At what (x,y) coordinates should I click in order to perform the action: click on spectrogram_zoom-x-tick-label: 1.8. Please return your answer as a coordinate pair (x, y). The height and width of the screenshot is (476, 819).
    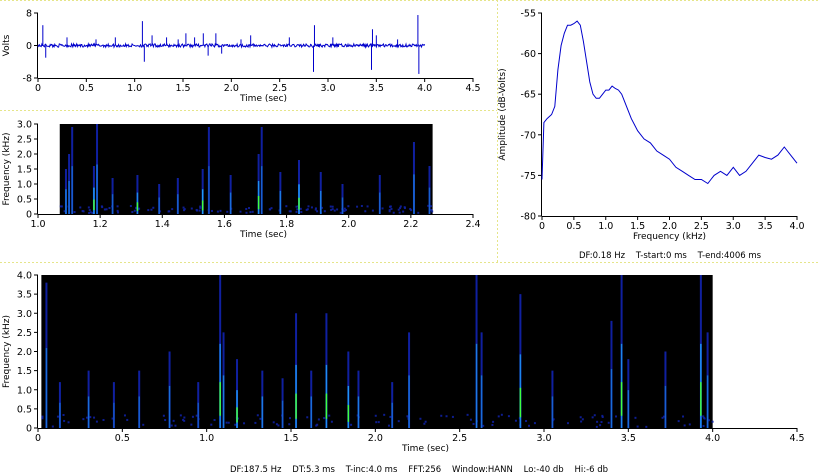
    Looking at the image, I should click on (286, 224).